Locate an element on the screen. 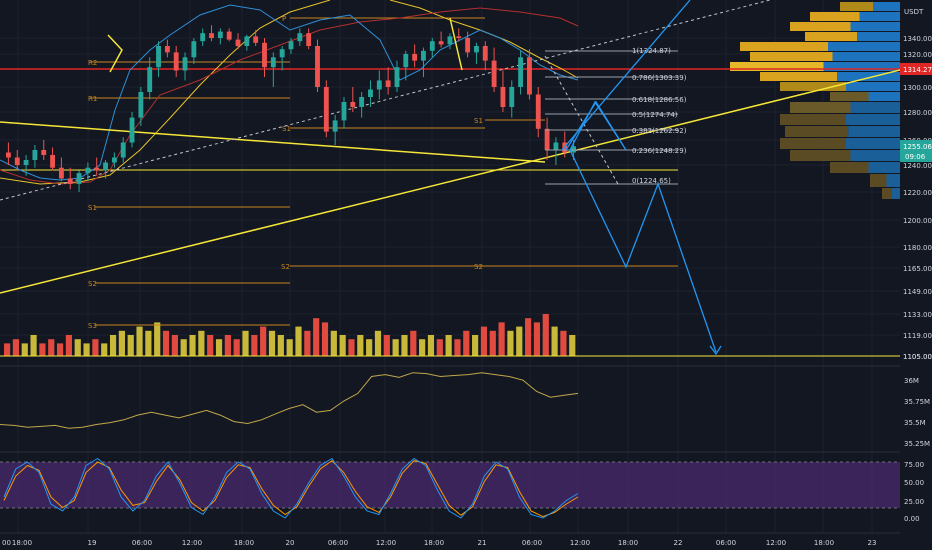 The height and width of the screenshot is (550, 932). fib-label-1: 1(1324.87) is located at coordinates (651, 51).